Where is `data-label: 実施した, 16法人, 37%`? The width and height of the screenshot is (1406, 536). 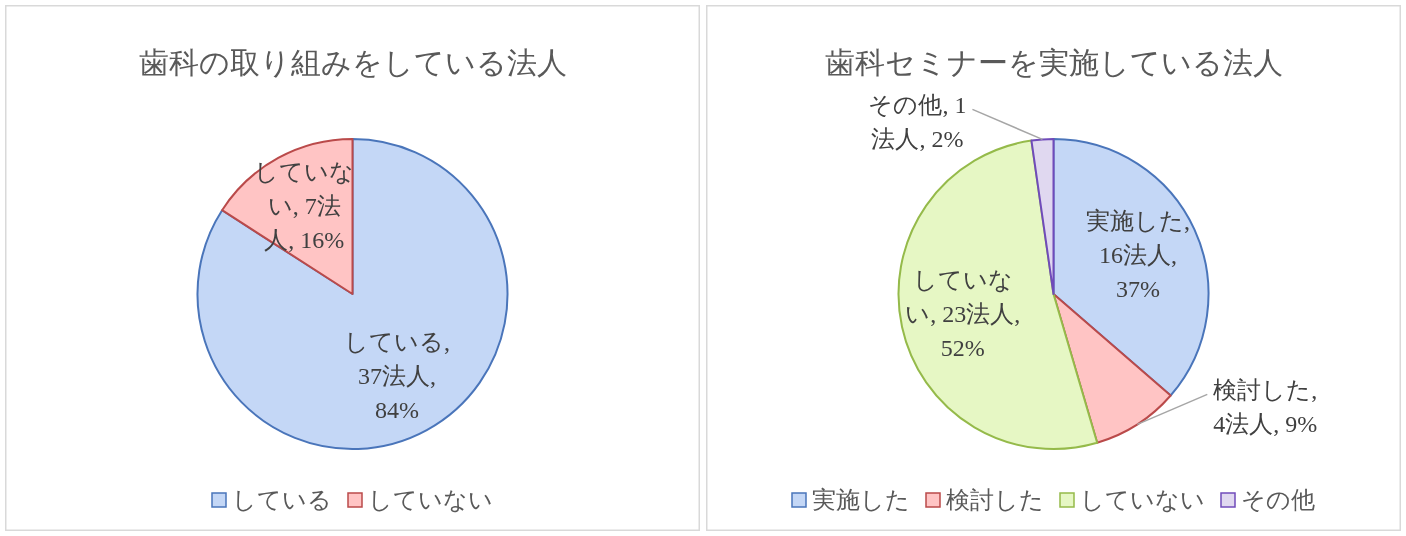
data-label: 実施した, 16法人, 37% is located at coordinates (1138, 255).